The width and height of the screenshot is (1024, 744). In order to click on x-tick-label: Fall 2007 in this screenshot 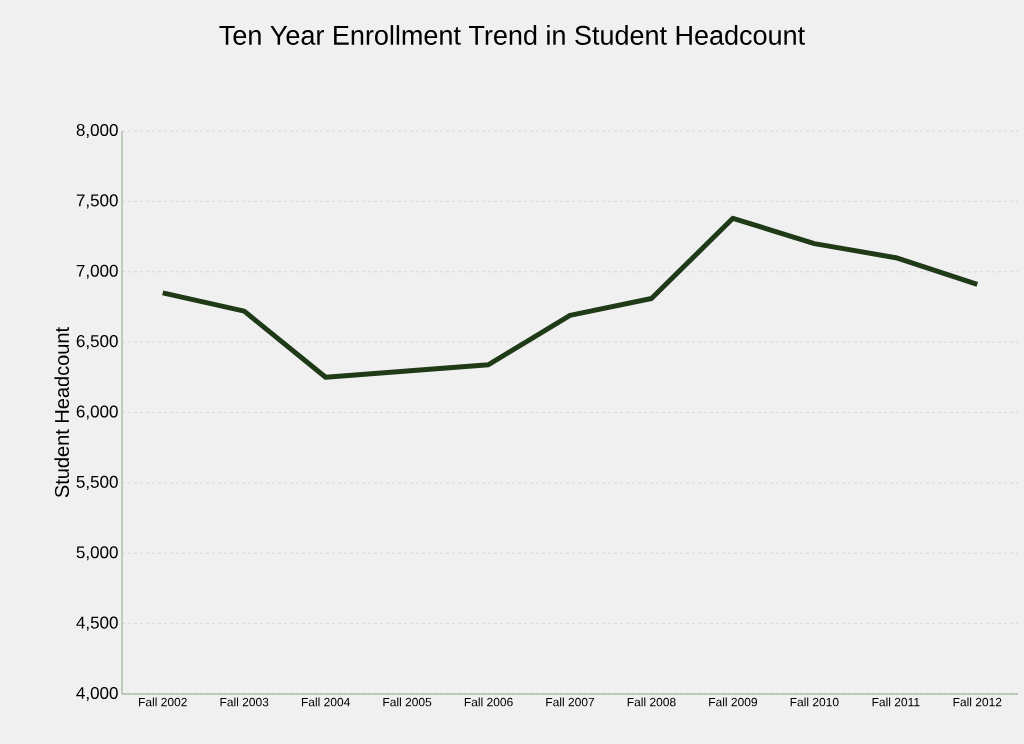, I will do `click(570, 702)`.